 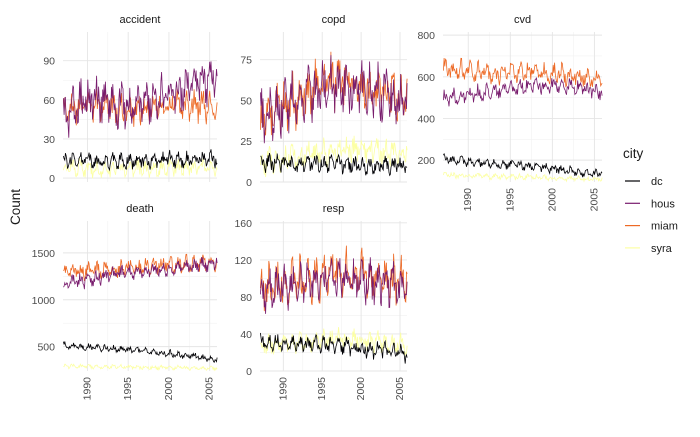 I want to click on panel-title: cvd, so click(x=522, y=20).